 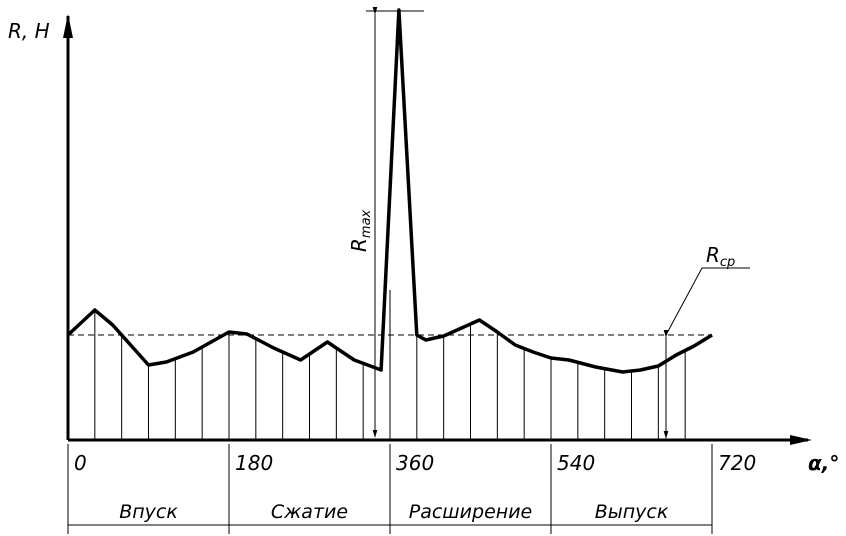 What do you see at coordinates (68, 26) in the screenshot?
I see `y-axis-arrow` at bounding box center [68, 26].